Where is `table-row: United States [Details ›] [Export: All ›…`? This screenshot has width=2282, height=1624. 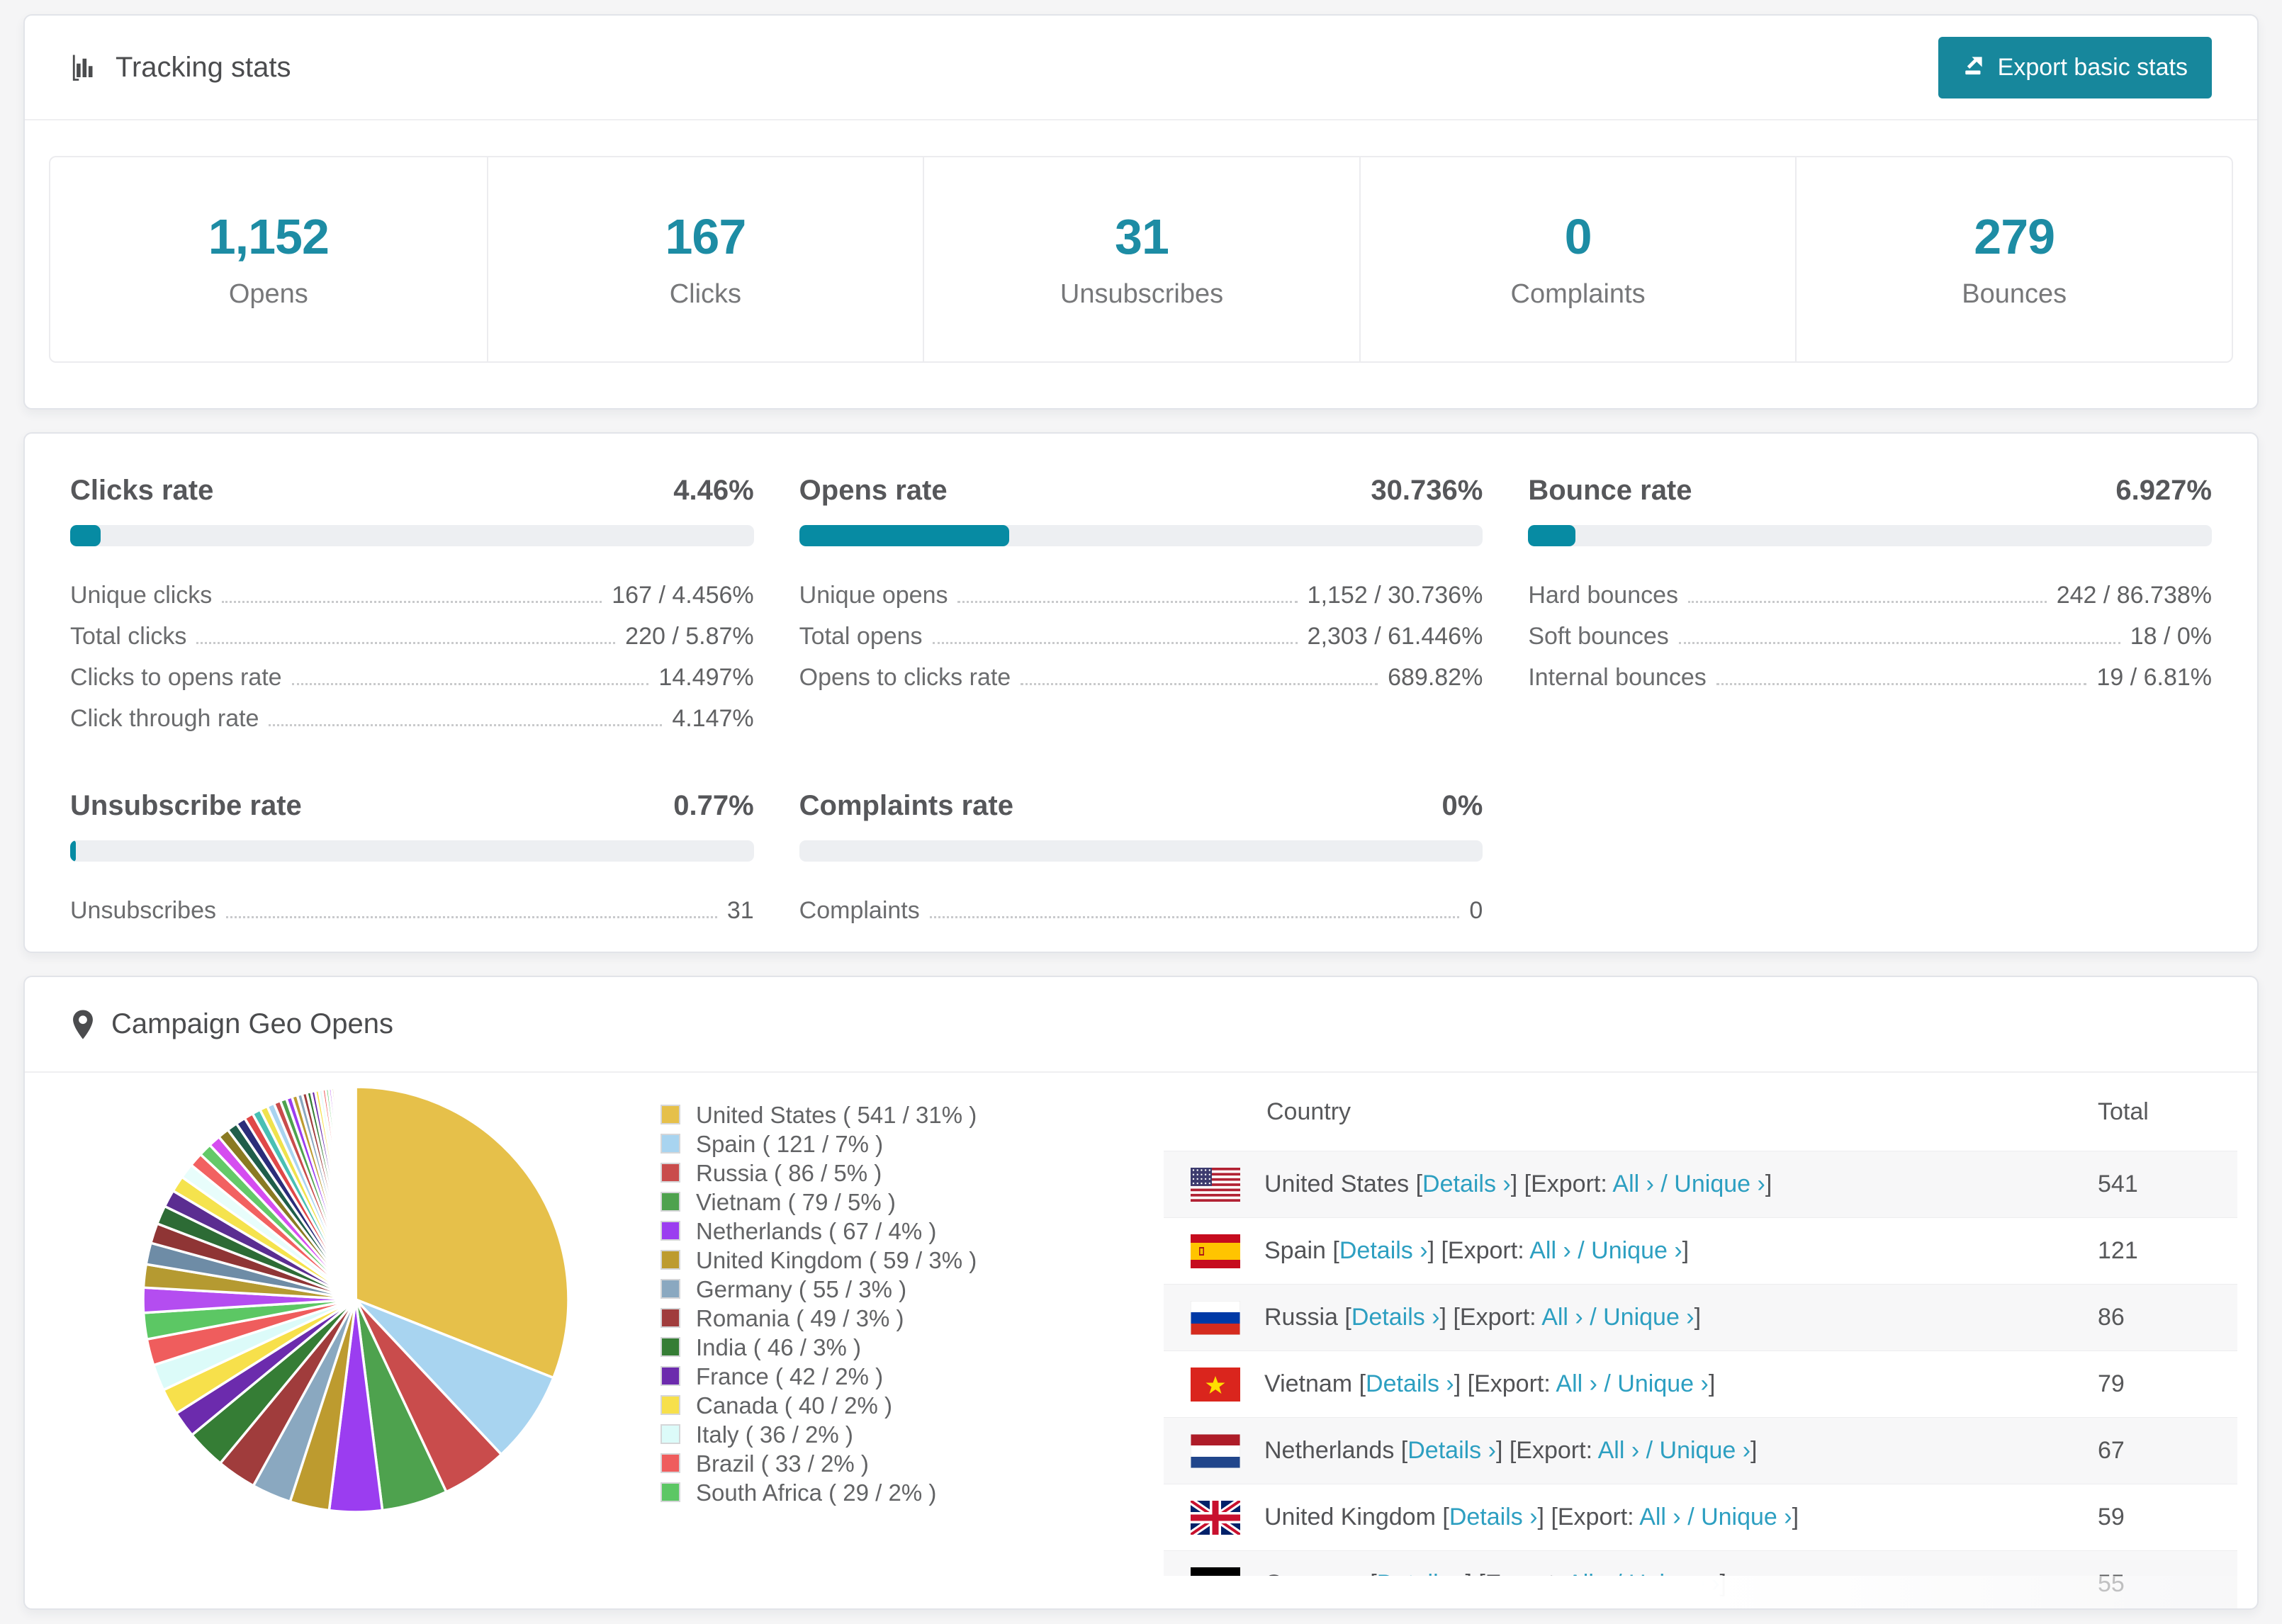
table-row: United States [Details ›] [Export: All ›… is located at coordinates (1701, 1184).